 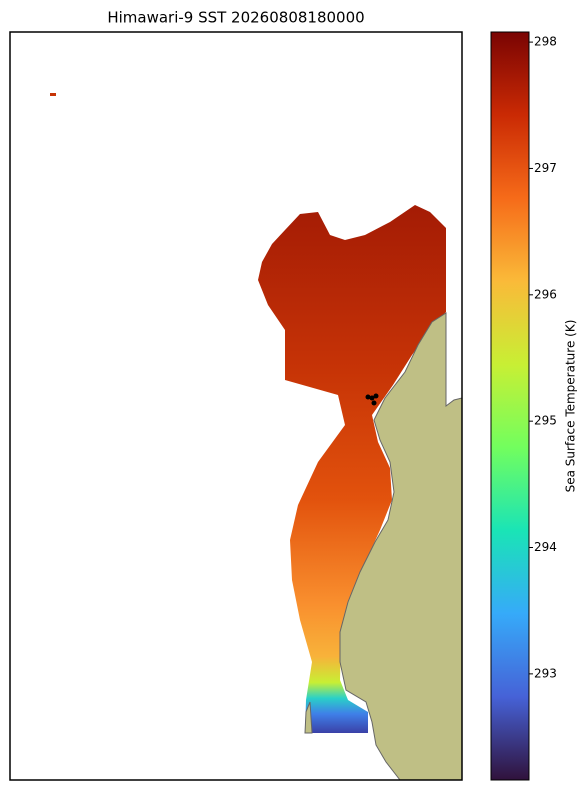 I want to click on colorbar-tick-label: 294, so click(x=545, y=547).